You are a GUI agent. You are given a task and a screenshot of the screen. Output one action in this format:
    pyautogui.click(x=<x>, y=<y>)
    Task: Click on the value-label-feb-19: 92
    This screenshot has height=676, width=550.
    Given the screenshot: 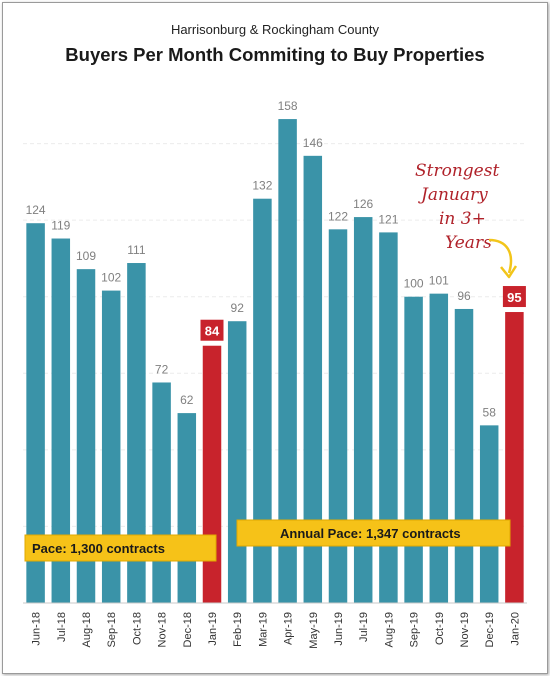 What is the action you would take?
    pyautogui.click(x=238, y=308)
    